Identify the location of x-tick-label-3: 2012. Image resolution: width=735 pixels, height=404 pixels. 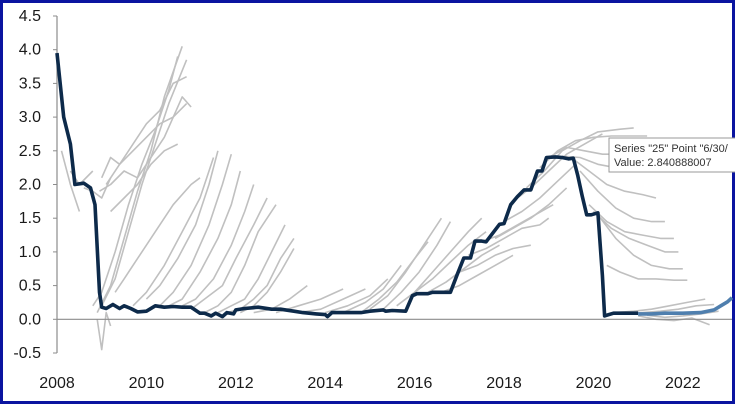
(236, 383).